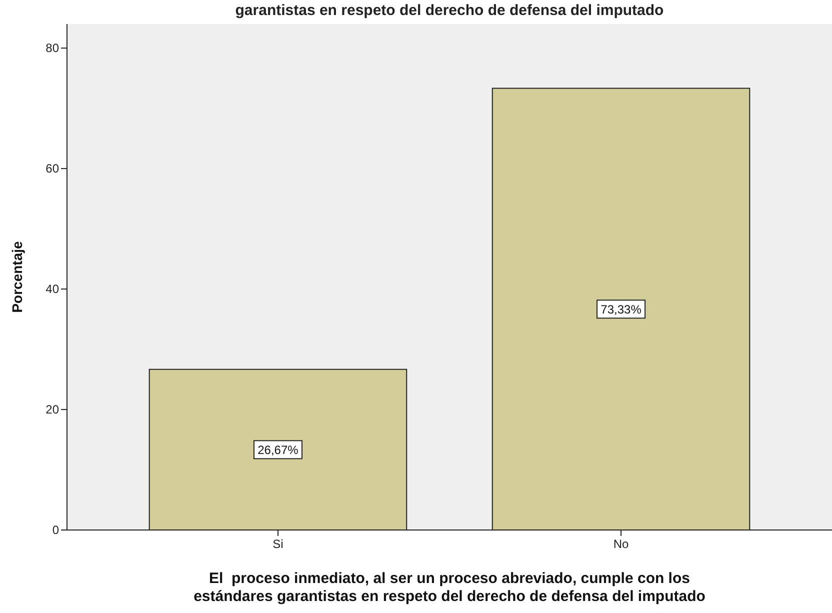 The height and width of the screenshot is (613, 832). What do you see at coordinates (621, 544) in the screenshot?
I see `x-tick-label: No` at bounding box center [621, 544].